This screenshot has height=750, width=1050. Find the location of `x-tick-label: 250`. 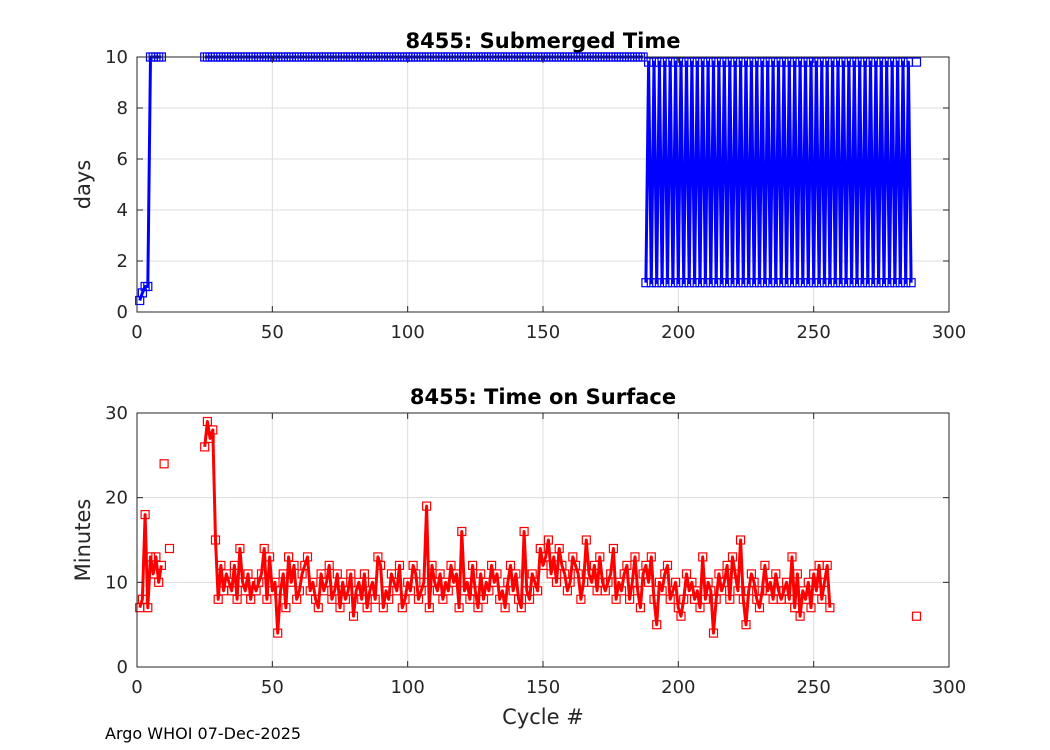

x-tick-label: 250 is located at coordinates (813, 687).